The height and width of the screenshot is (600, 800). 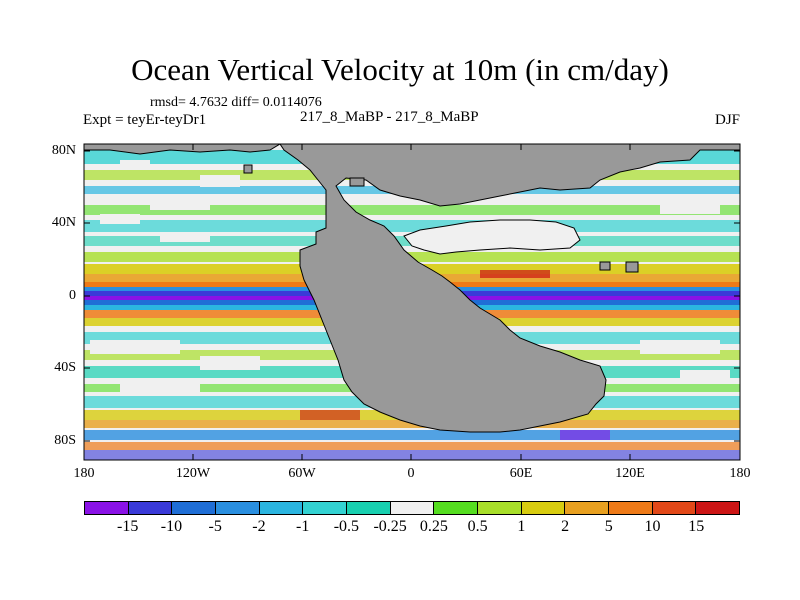 What do you see at coordinates (433, 526) in the screenshot?
I see `colorbar-level-label: 0.25` at bounding box center [433, 526].